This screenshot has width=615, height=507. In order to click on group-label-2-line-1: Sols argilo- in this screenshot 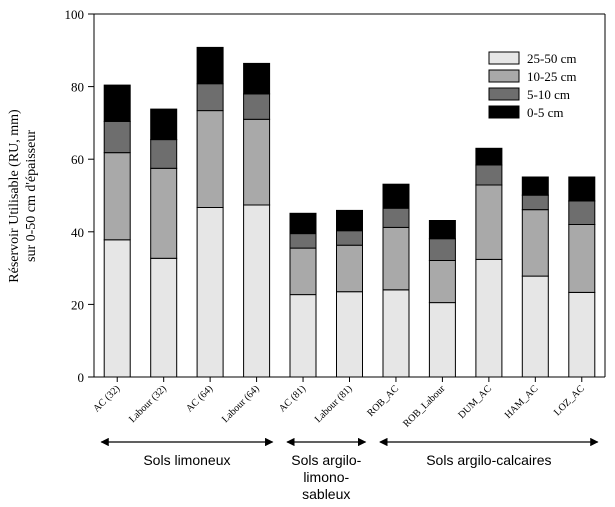, I will do `click(326, 460)`.